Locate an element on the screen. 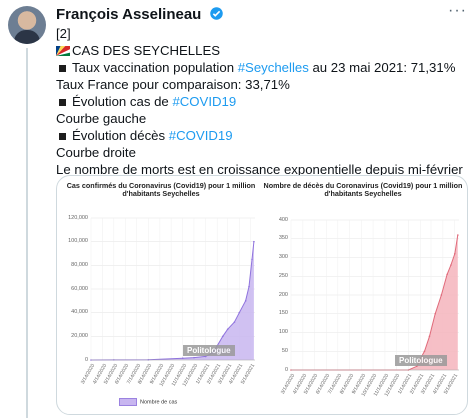 Image resolution: width=475 pixels, height=418 pixels. tweet-line: Courbe droite is located at coordinates (96, 152).